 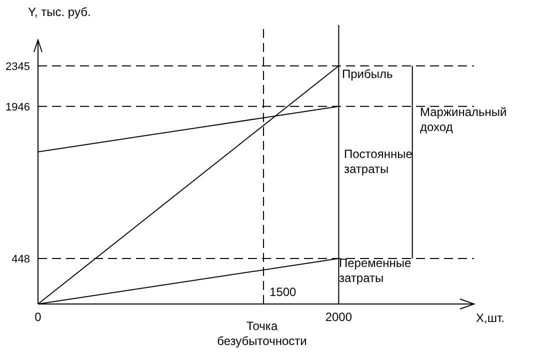 What do you see at coordinates (18, 107) in the screenshot?
I see `y-tick-label: 1946` at bounding box center [18, 107].